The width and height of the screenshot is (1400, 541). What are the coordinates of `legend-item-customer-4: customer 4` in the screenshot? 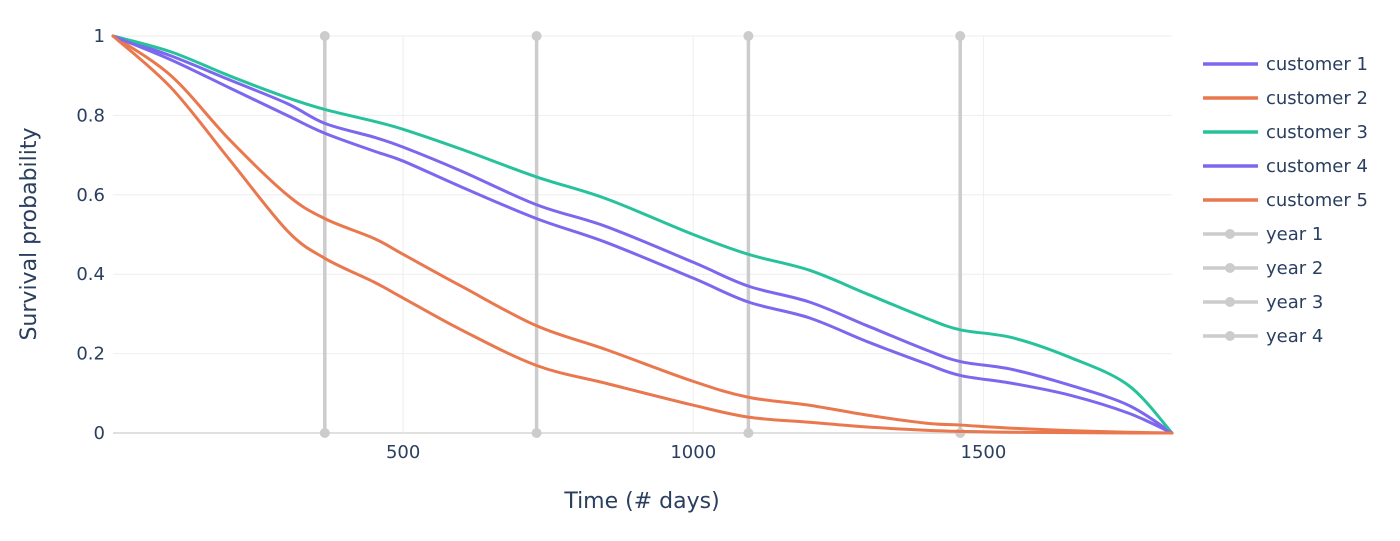 It's located at (1285, 166).